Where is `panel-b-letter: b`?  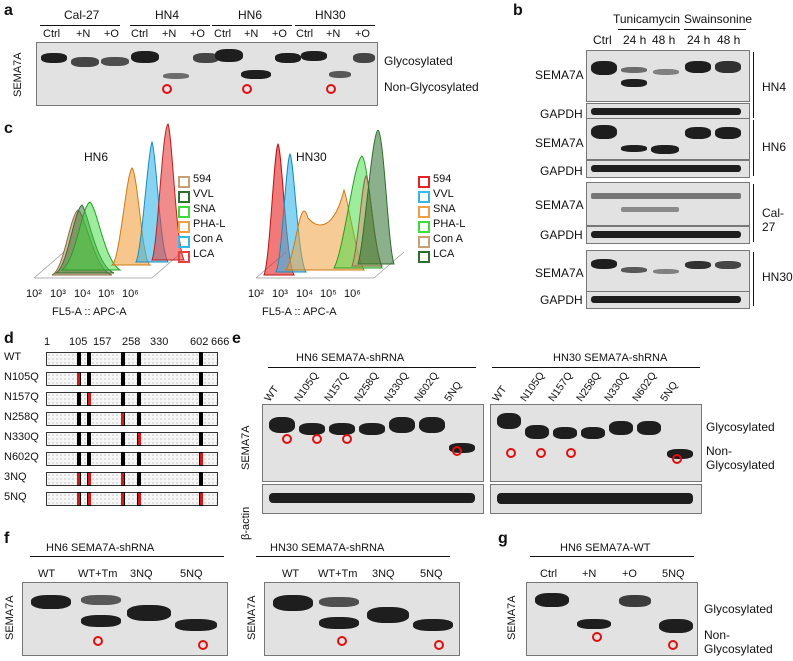 panel-b-letter: b is located at coordinates (518, 10).